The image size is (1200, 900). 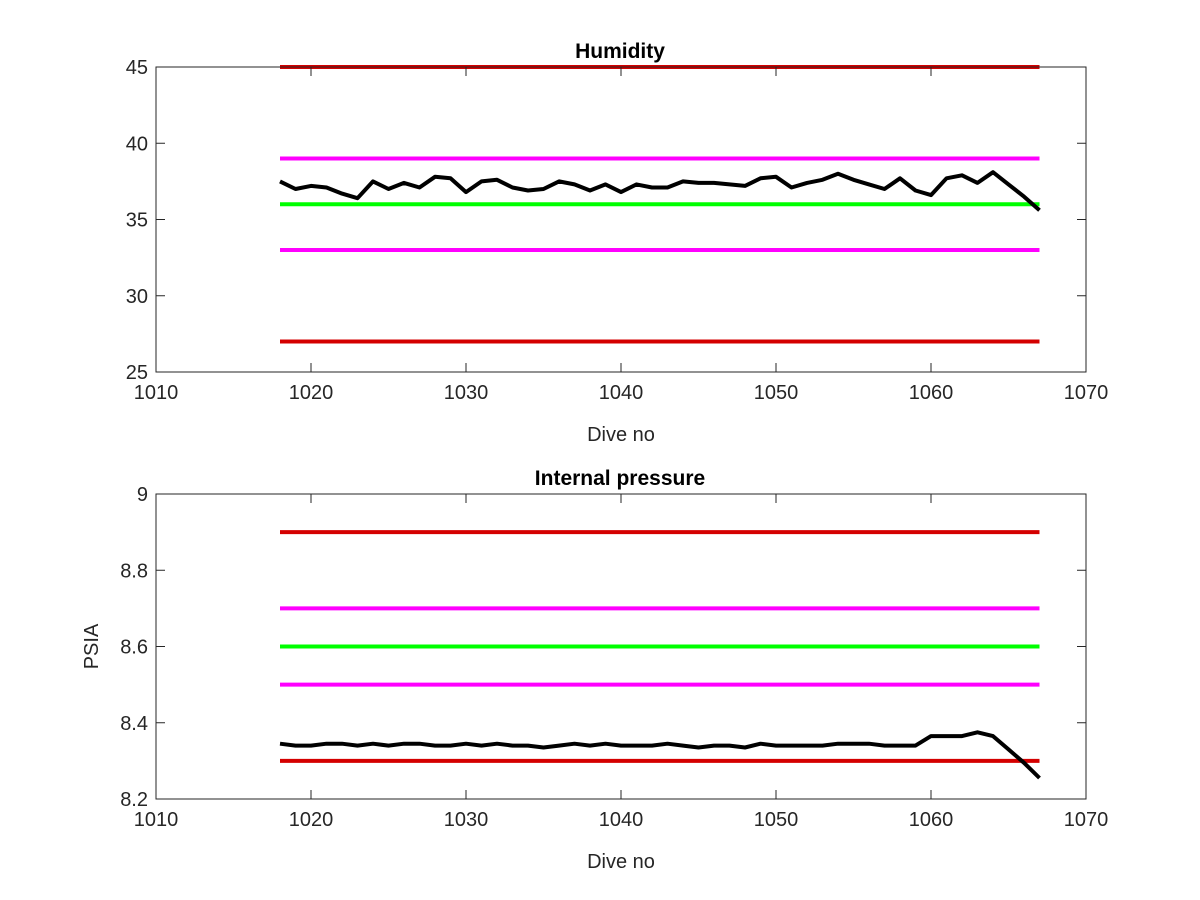 I want to click on y-tick-label: 25, so click(x=137, y=373).